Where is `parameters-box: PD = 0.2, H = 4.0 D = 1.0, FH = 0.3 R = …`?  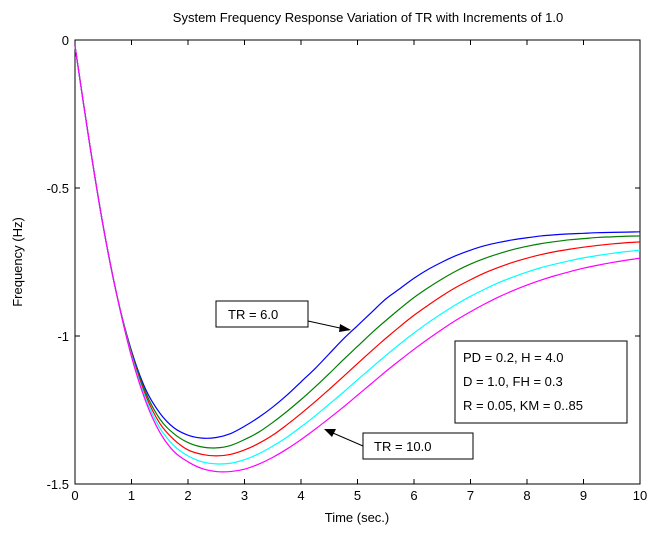
parameters-box: PD = 0.2, H = 4.0 D = 1.0, FH = 0.3 R = … is located at coordinates (541, 382).